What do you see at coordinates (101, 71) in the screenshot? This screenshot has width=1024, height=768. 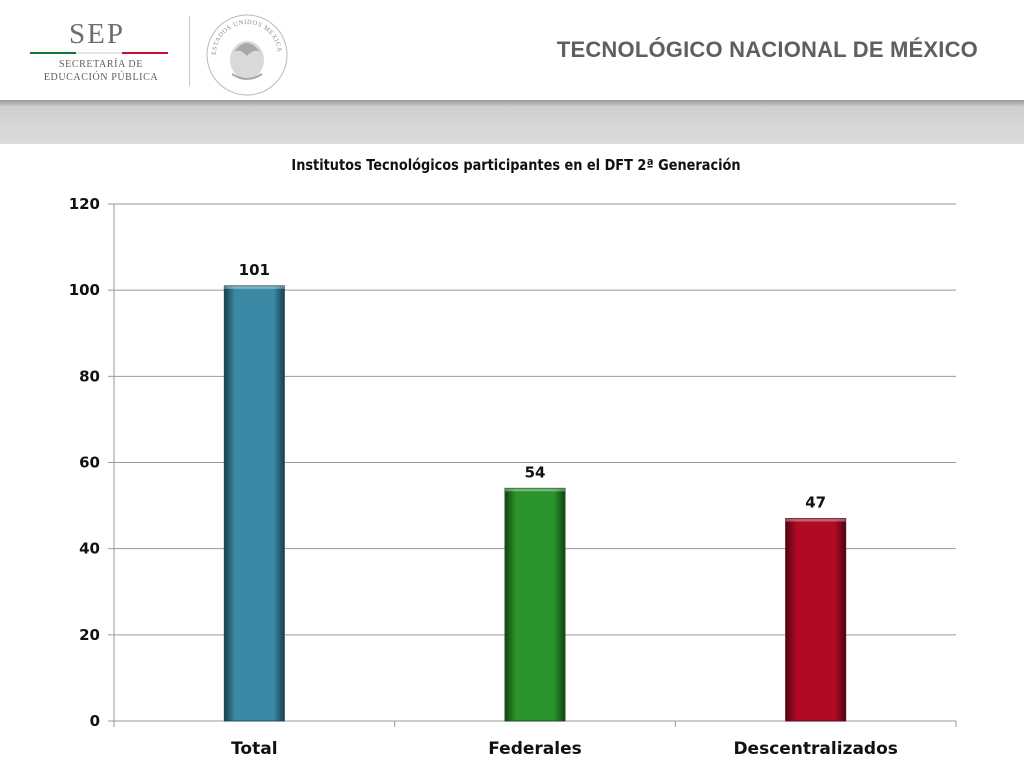 I see `sep-subtitle: SECRETARÍA DE EDUCACIÓN PÚBLICA` at bounding box center [101, 71].